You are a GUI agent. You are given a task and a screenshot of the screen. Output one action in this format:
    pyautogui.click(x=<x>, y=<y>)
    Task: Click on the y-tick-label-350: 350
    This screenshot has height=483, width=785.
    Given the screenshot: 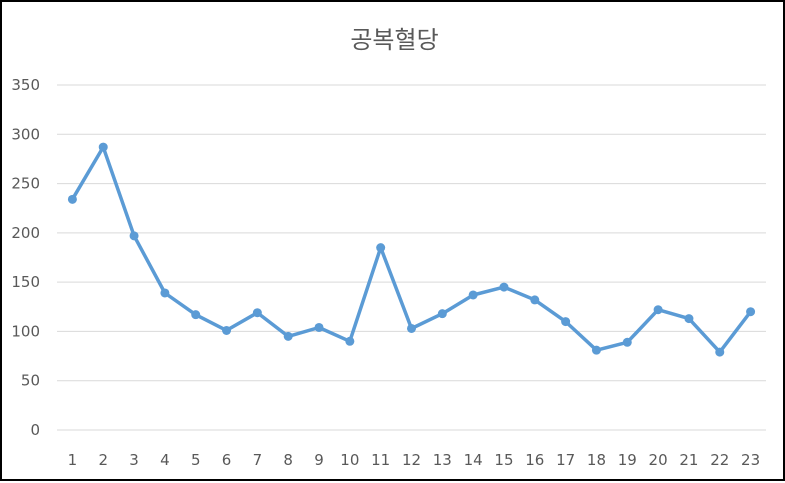 What is the action you would take?
    pyautogui.click(x=25, y=85)
    